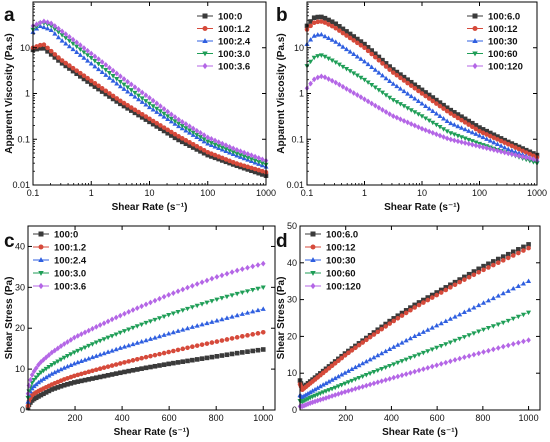 Image resolution: width=550 pixels, height=442 pixels. What do you see at coordinates (70, 261) in the screenshot?
I see `legend-label: 100:2.4` at bounding box center [70, 261].